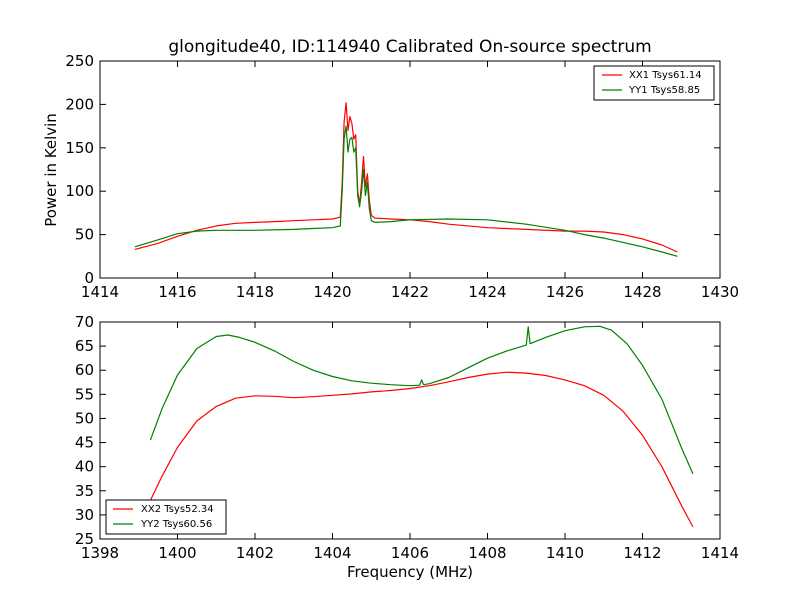 The width and height of the screenshot is (800, 600). What do you see at coordinates (79, 104) in the screenshot?
I see `top-y-tick-label: 200` at bounding box center [79, 104].